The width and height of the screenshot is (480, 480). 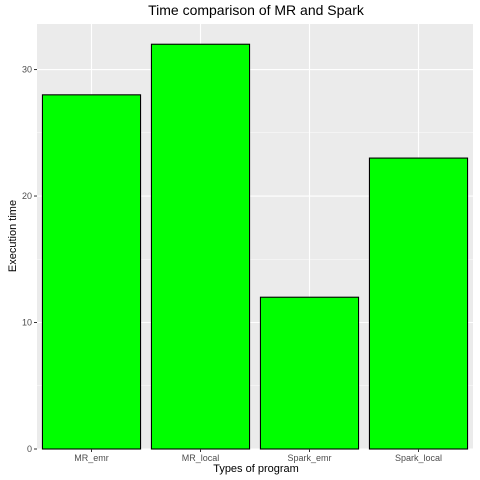 What do you see at coordinates (256, 469) in the screenshot?
I see `x-axis-title: Types of program` at bounding box center [256, 469].